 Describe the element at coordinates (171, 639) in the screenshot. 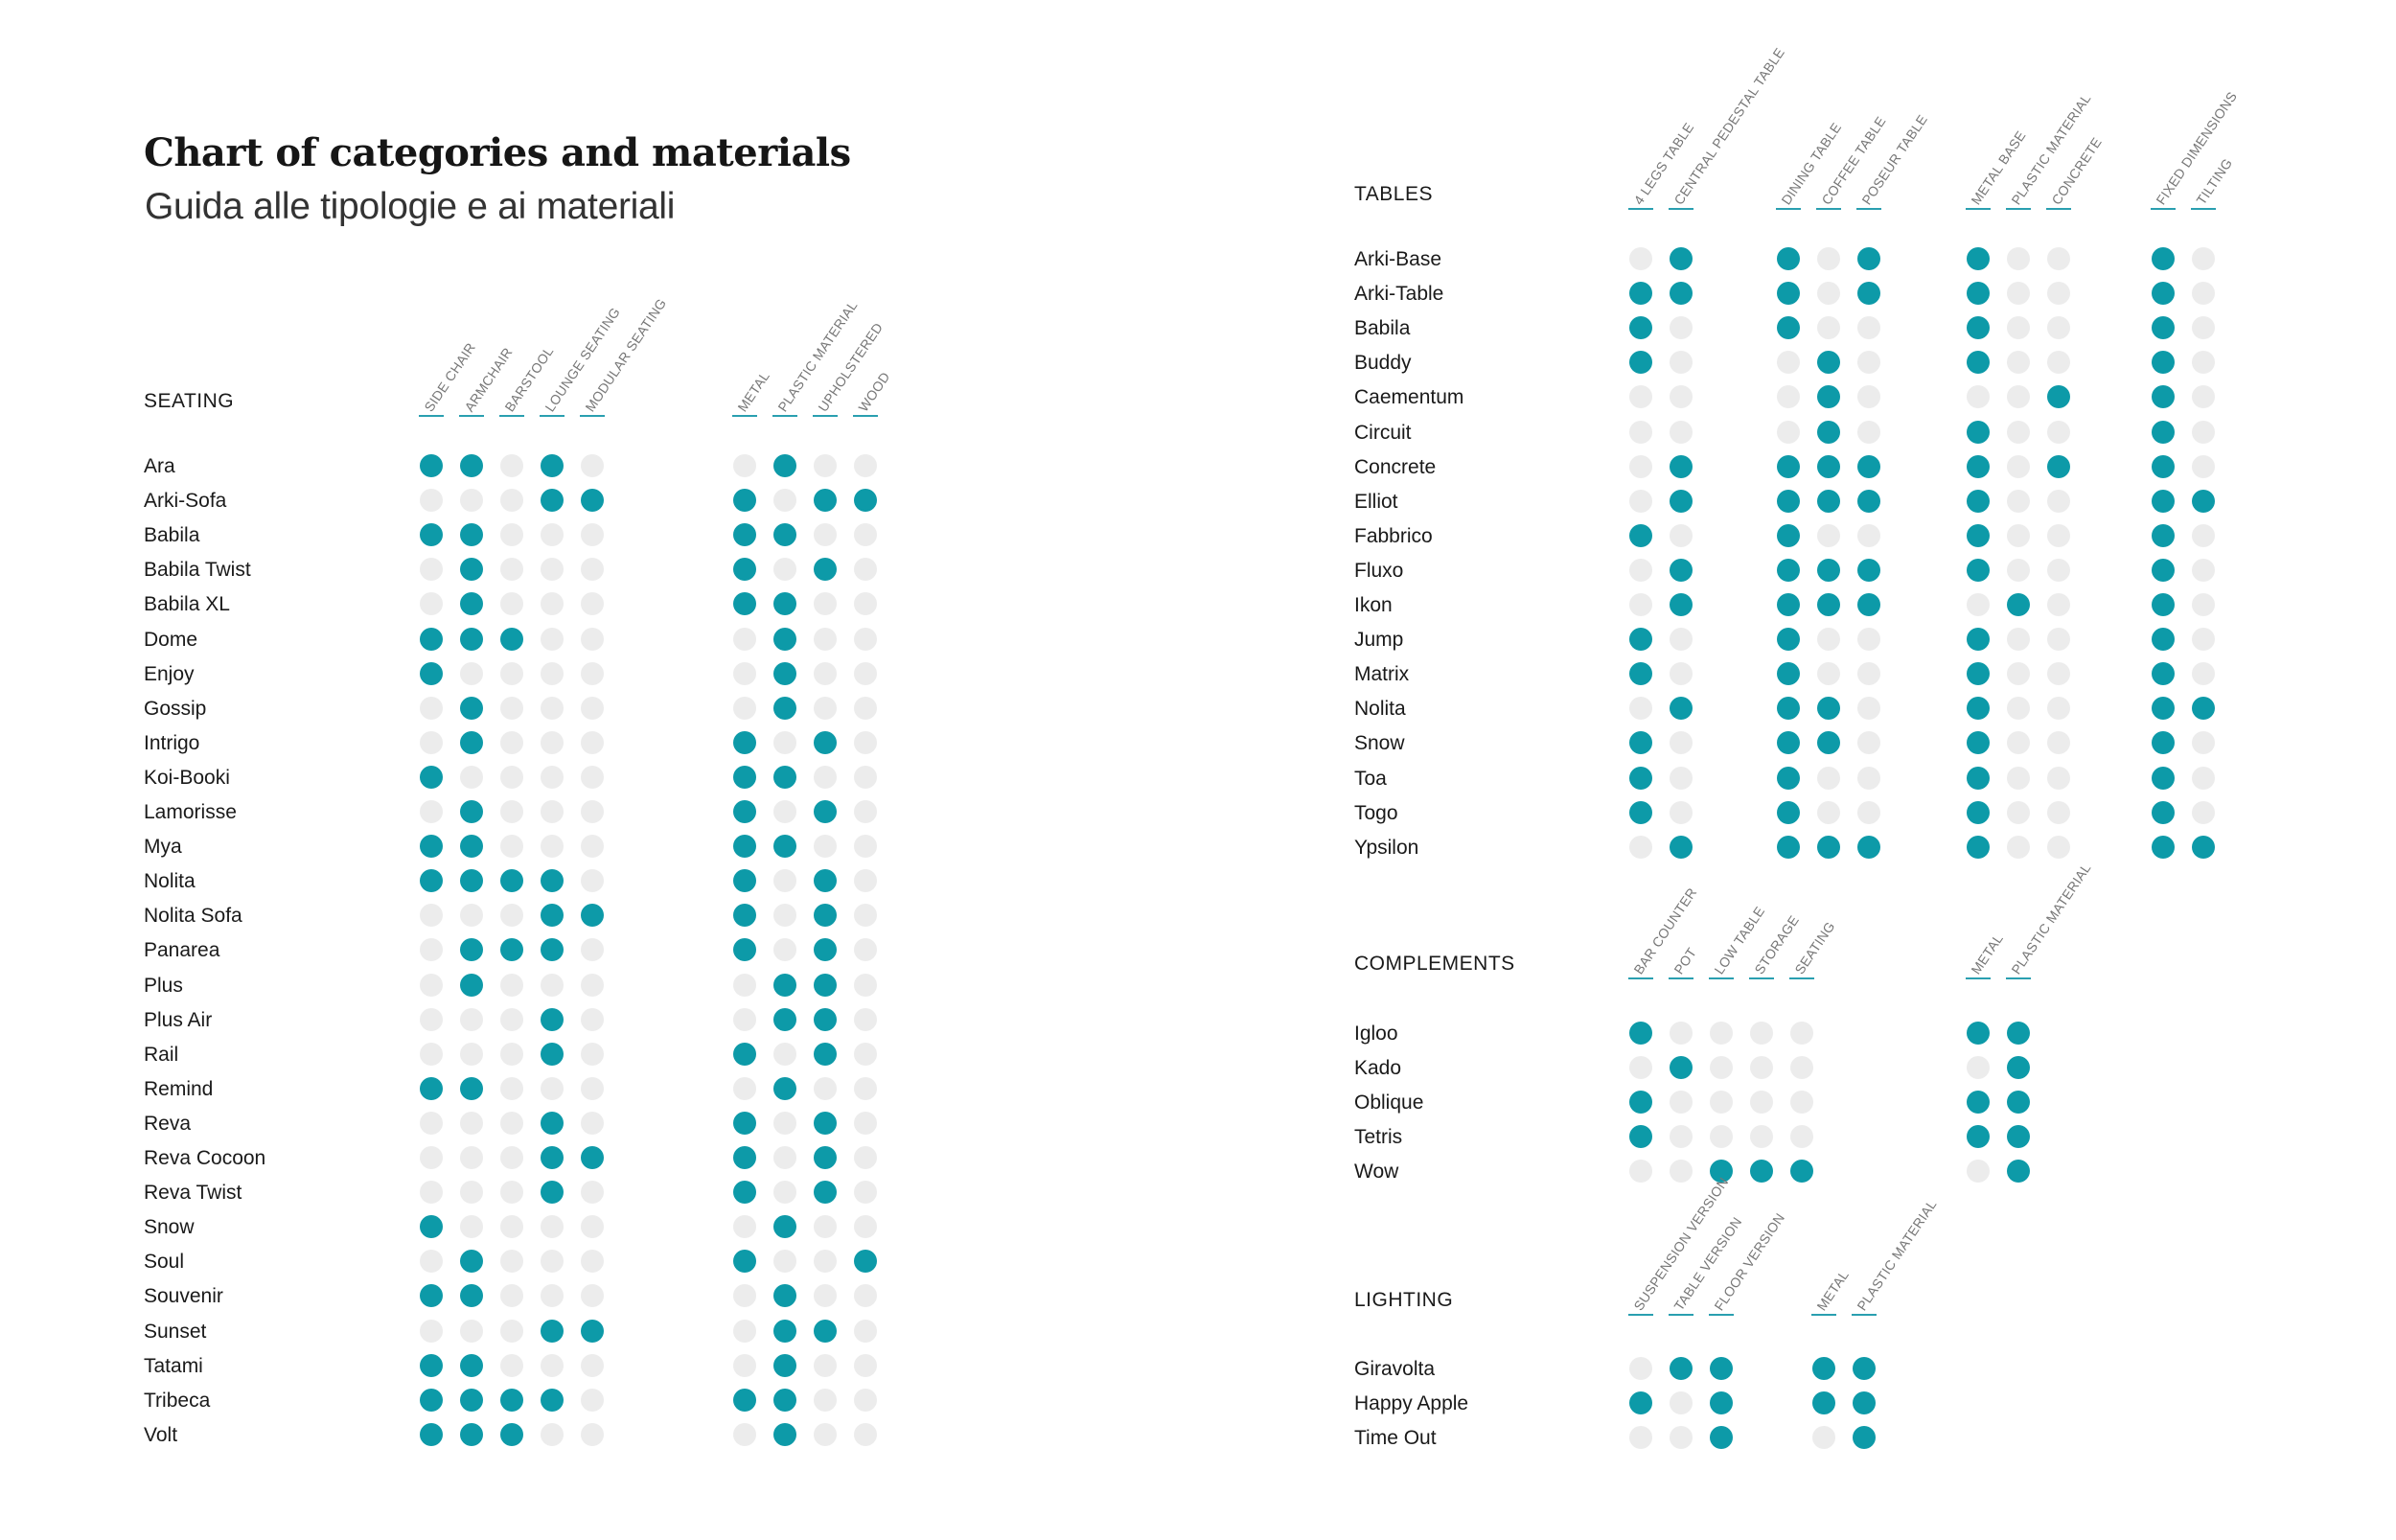

I see `row-label-dome: Dome` at that location.